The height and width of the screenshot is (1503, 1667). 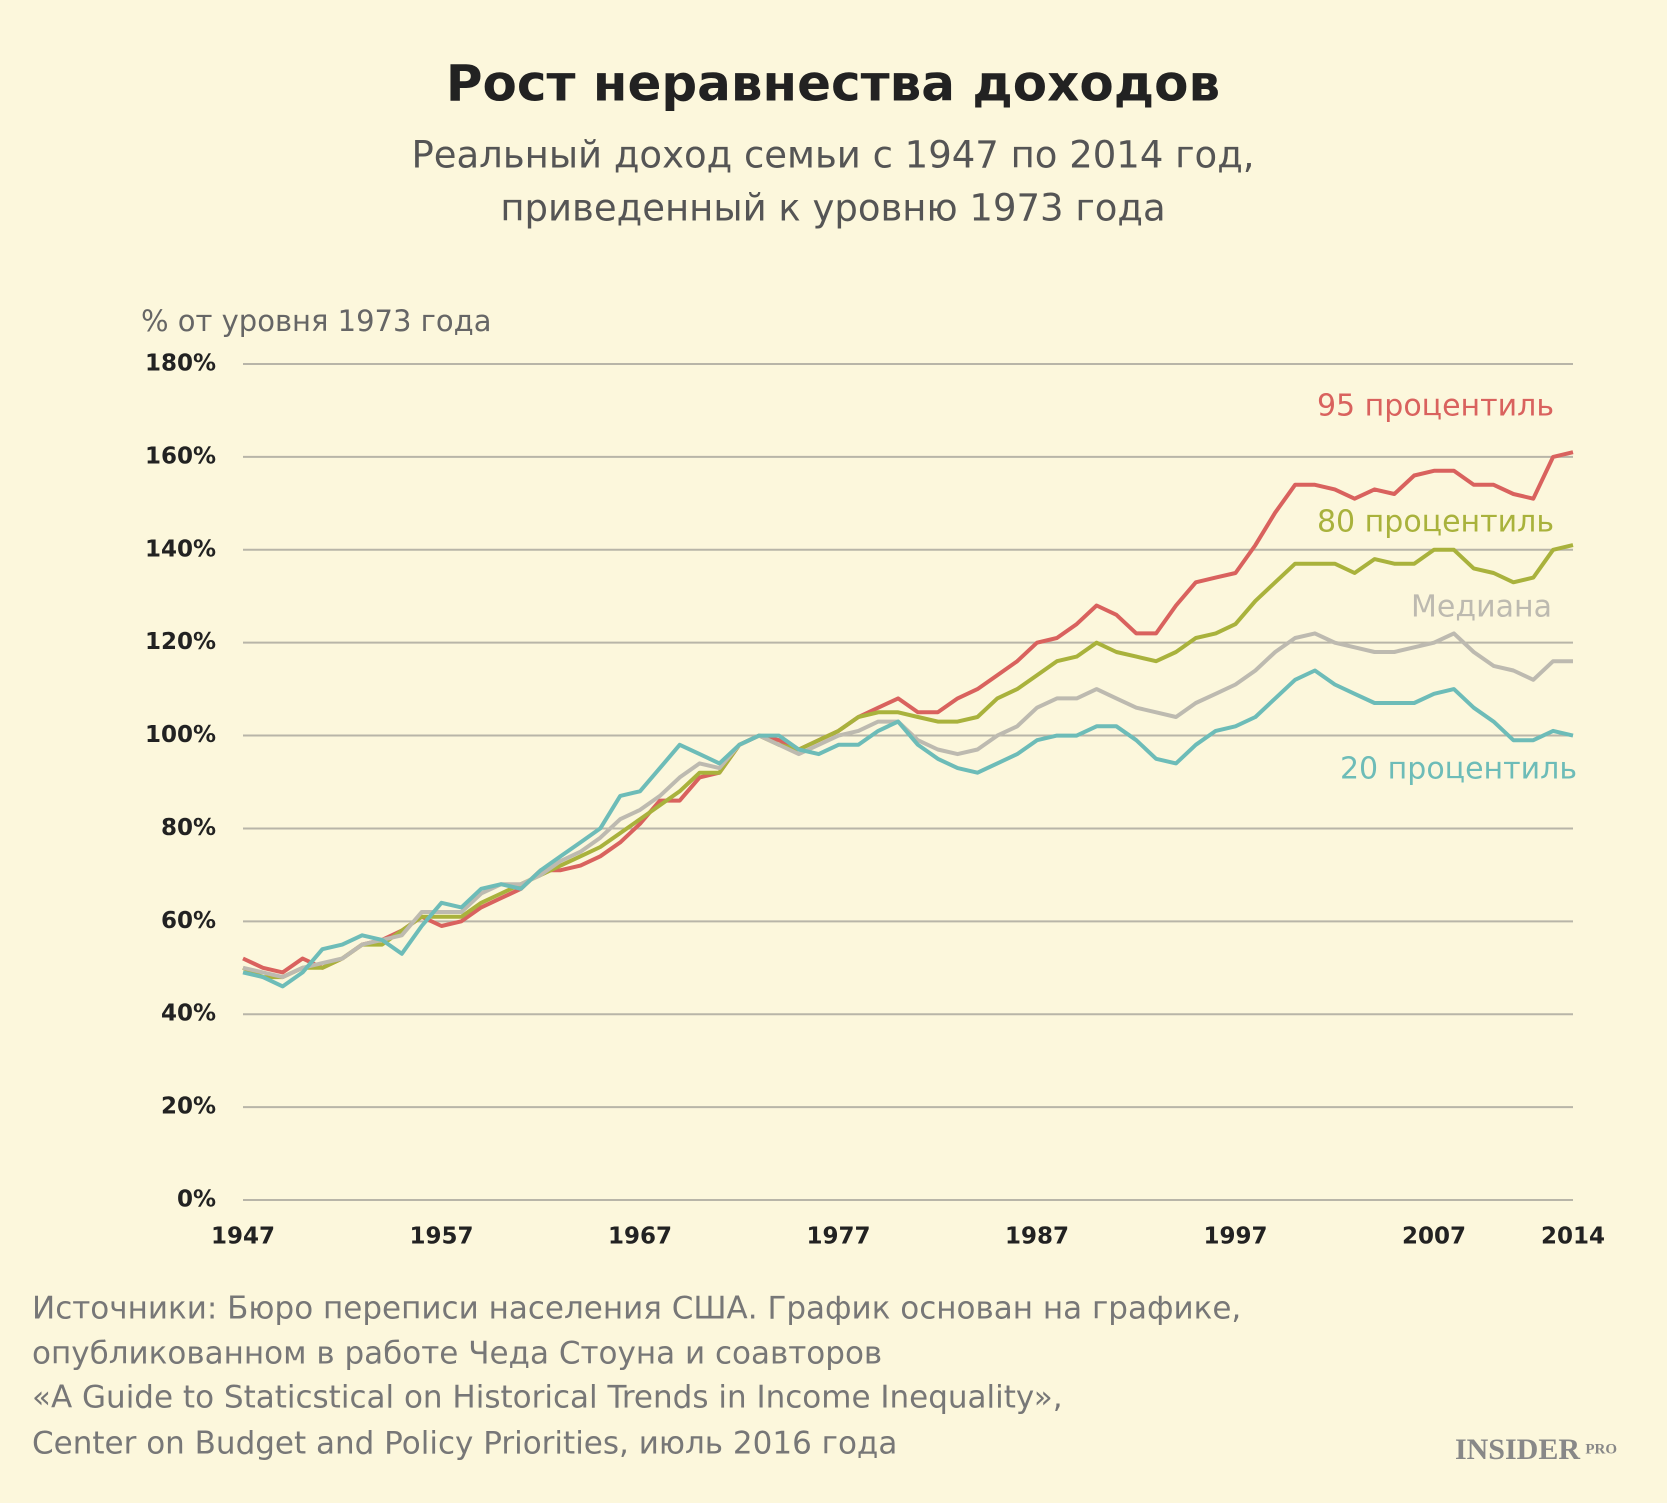 What do you see at coordinates (1037, 1237) in the screenshot?
I see `x-tick-label: 1987` at bounding box center [1037, 1237].